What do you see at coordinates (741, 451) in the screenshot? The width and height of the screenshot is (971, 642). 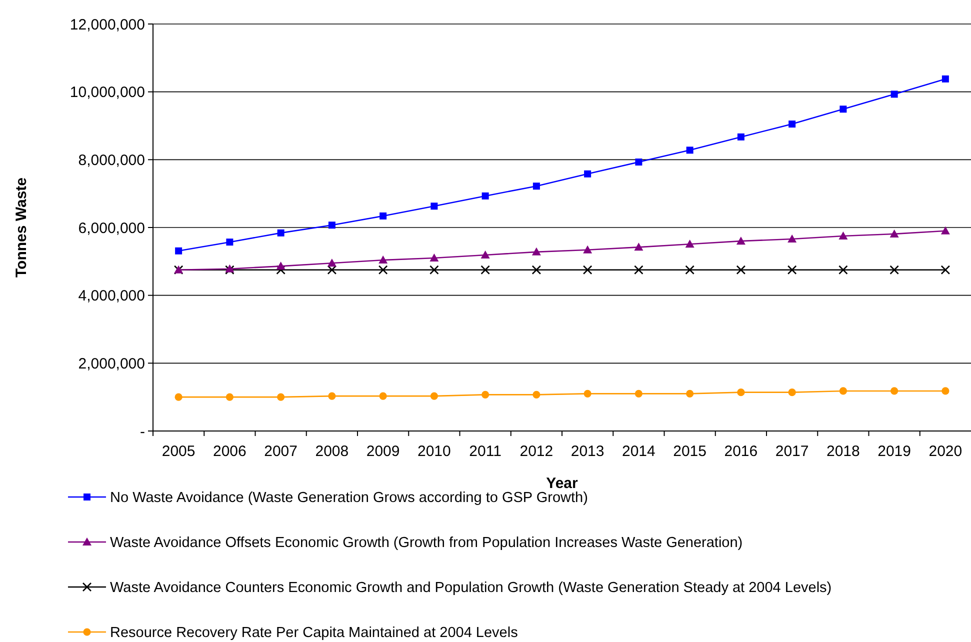 I see `x-tick-label: 2016` at bounding box center [741, 451].